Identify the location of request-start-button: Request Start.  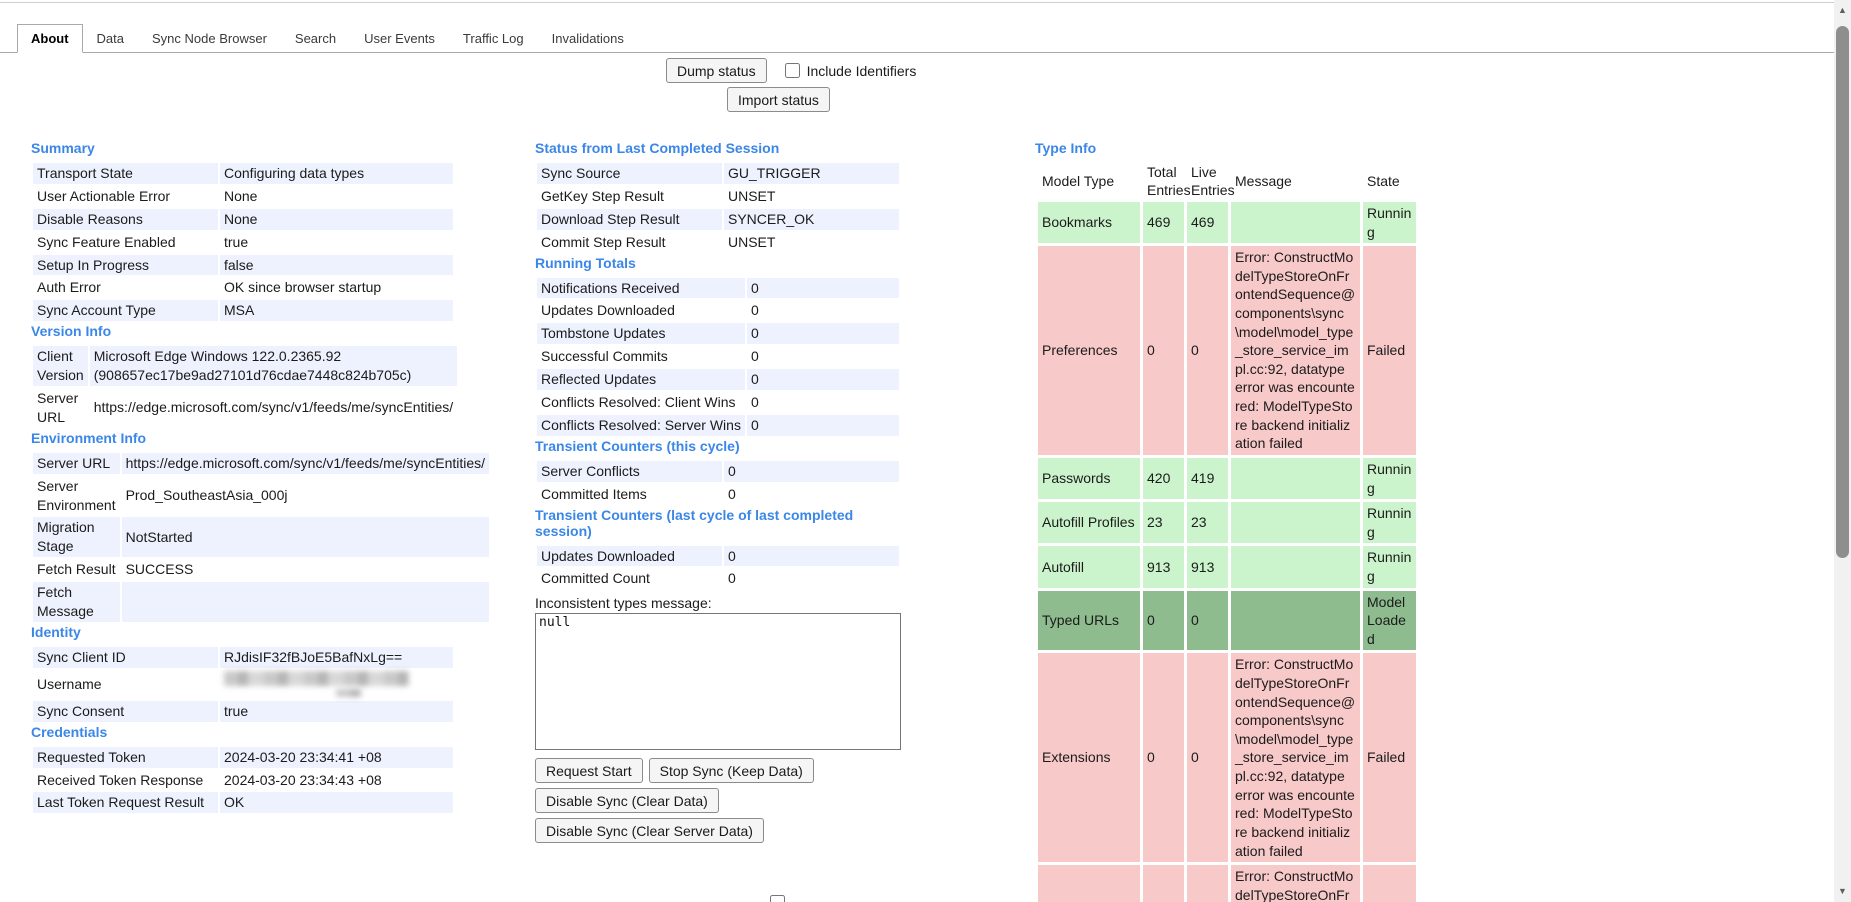
(589, 771).